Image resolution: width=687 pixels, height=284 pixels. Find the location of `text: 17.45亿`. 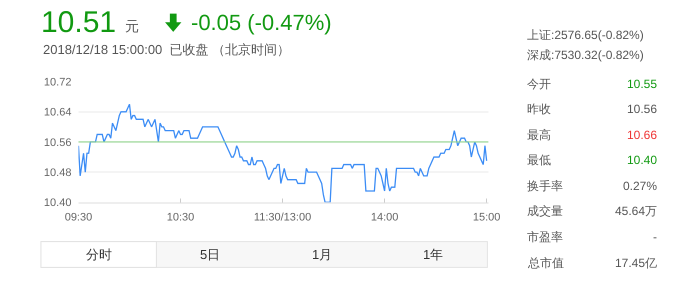

text: 17.45亿 is located at coordinates (636, 263).